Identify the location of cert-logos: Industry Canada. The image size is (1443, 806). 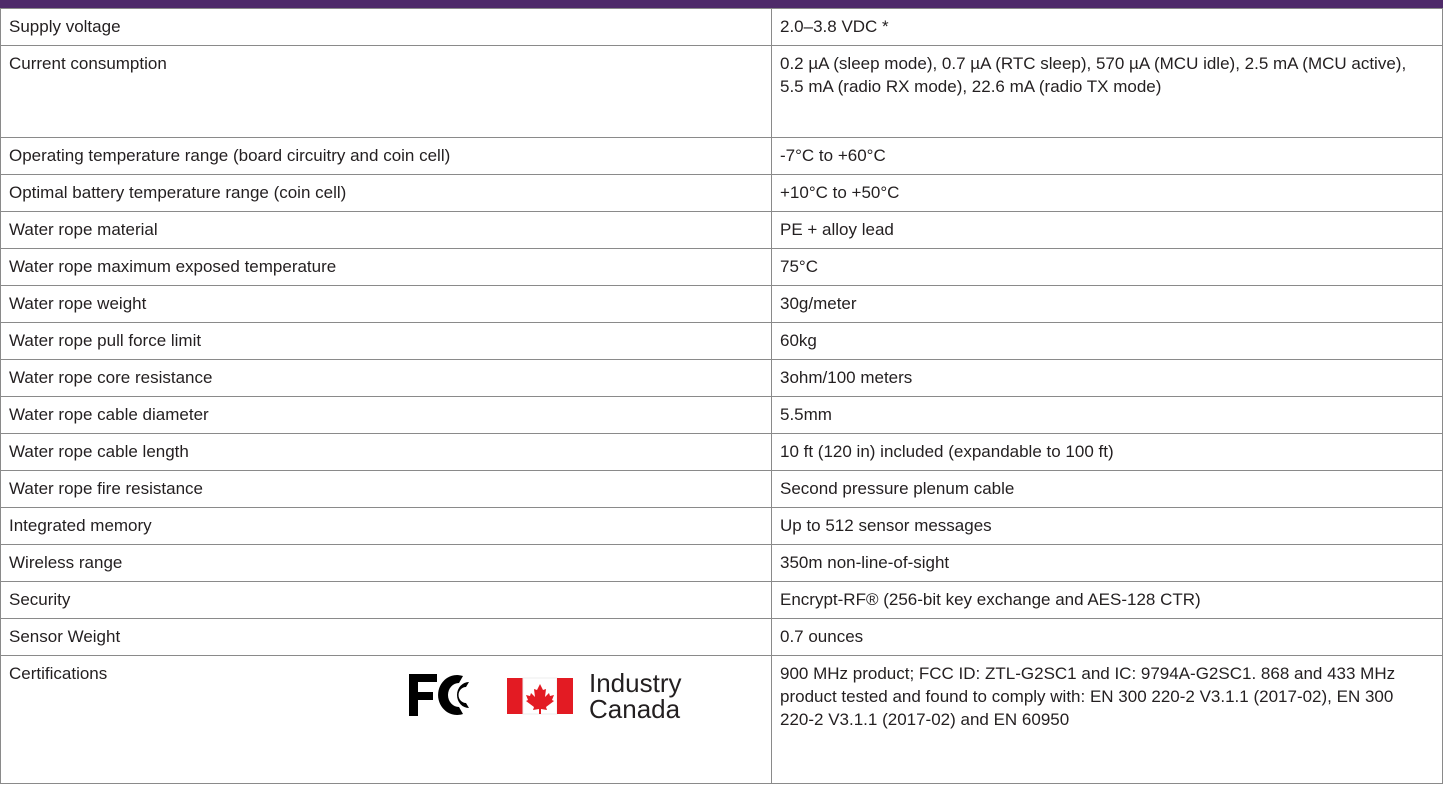
(567, 697).